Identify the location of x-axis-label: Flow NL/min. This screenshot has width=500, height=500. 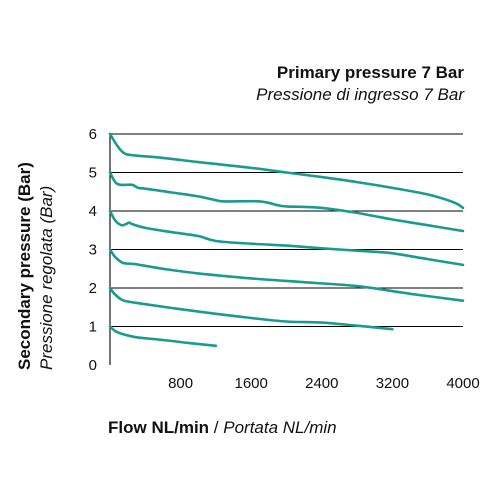
(159, 427).